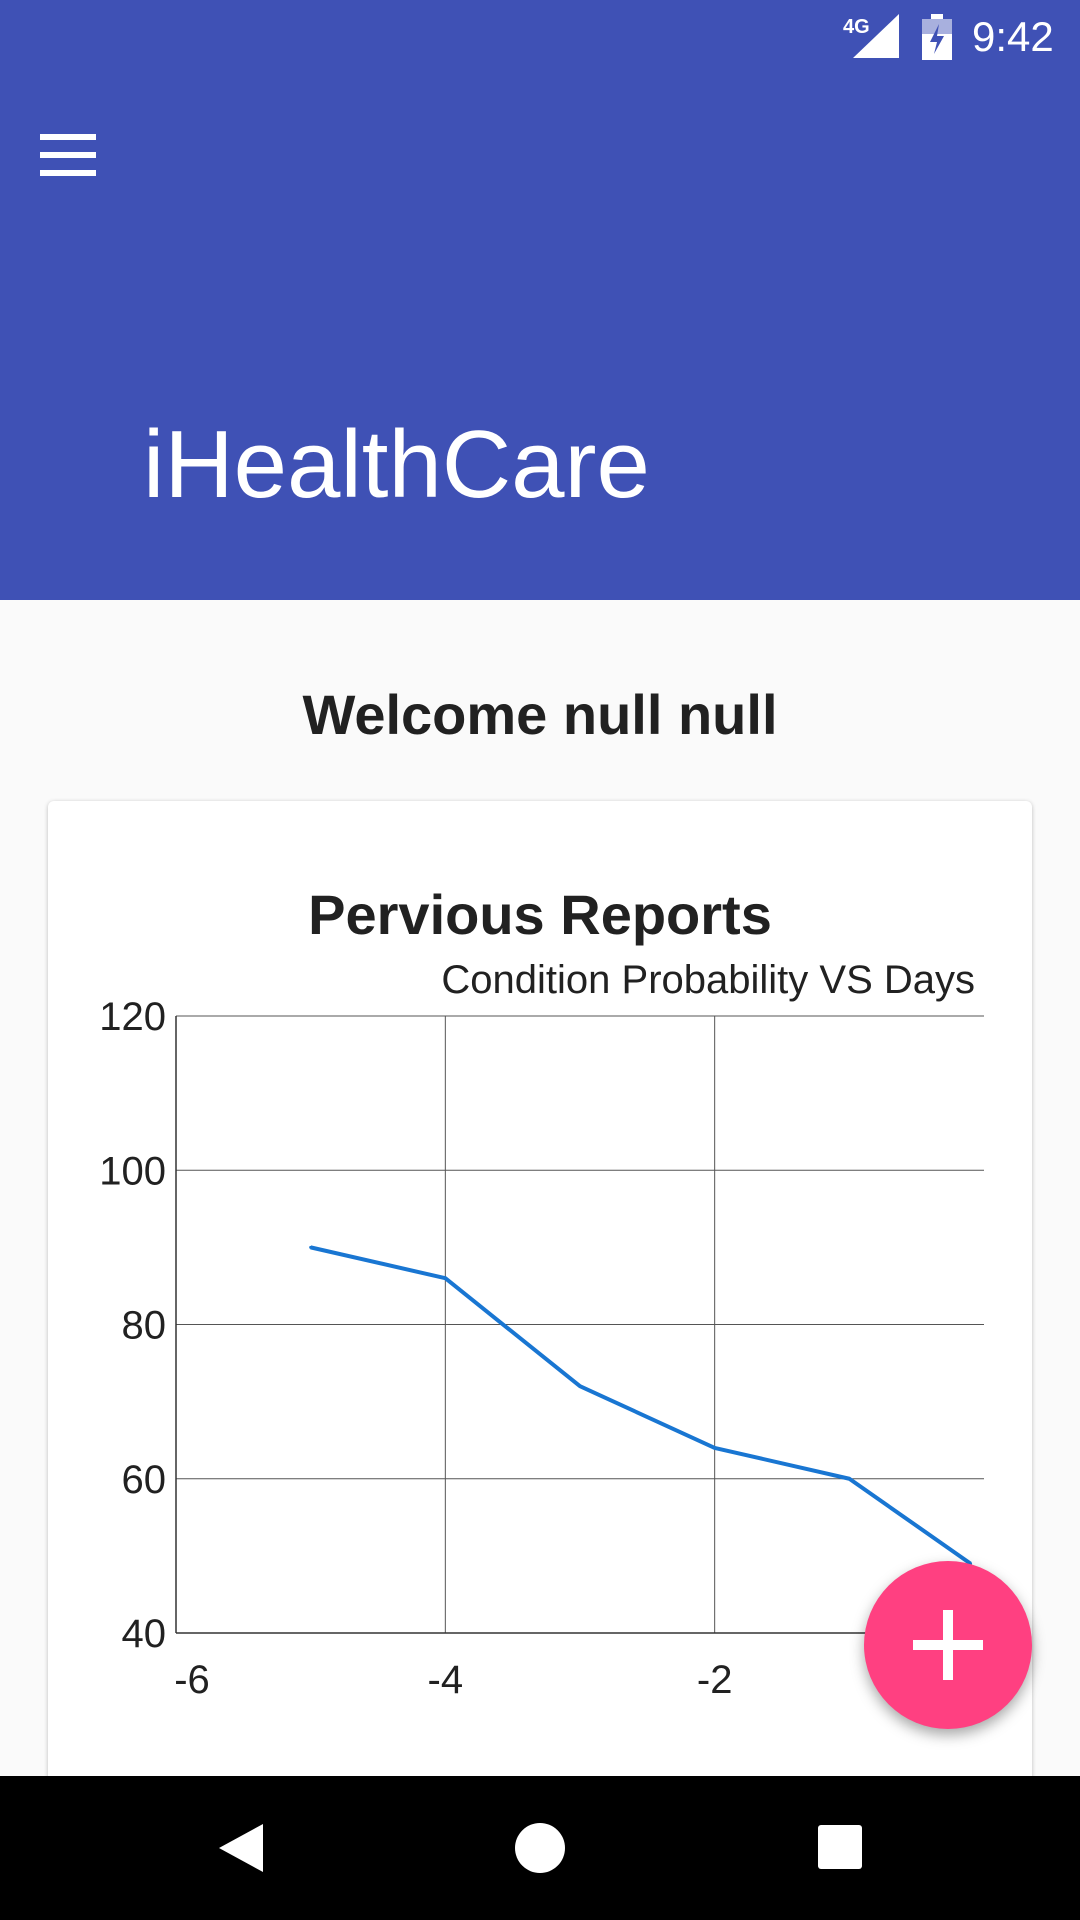 The width and height of the screenshot is (1080, 1920). I want to click on network-type-label: 4G, so click(856, 27).